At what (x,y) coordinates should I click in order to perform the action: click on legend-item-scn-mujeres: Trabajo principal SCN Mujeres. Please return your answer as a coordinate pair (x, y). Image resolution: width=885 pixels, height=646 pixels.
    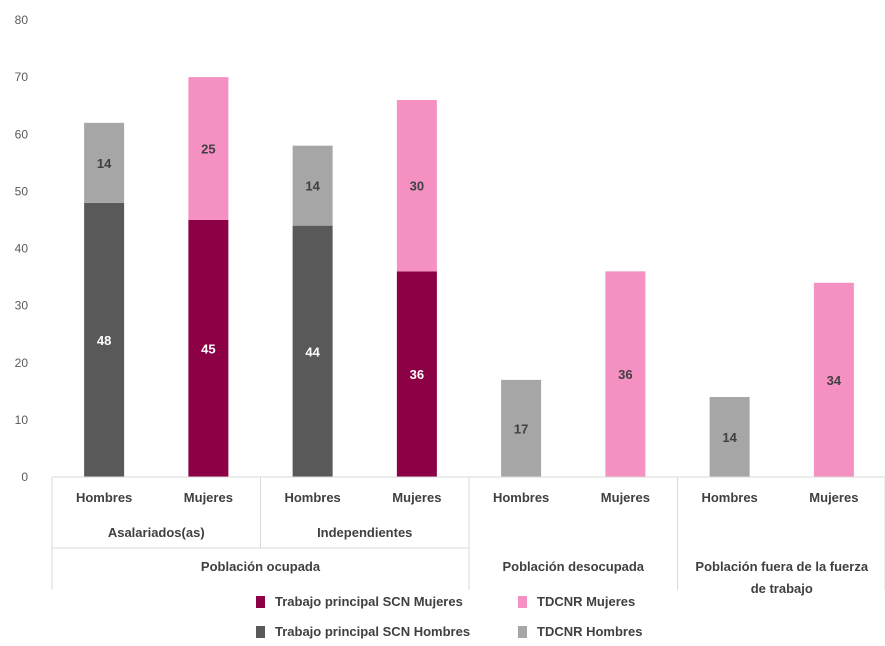
    Looking at the image, I should click on (359, 601).